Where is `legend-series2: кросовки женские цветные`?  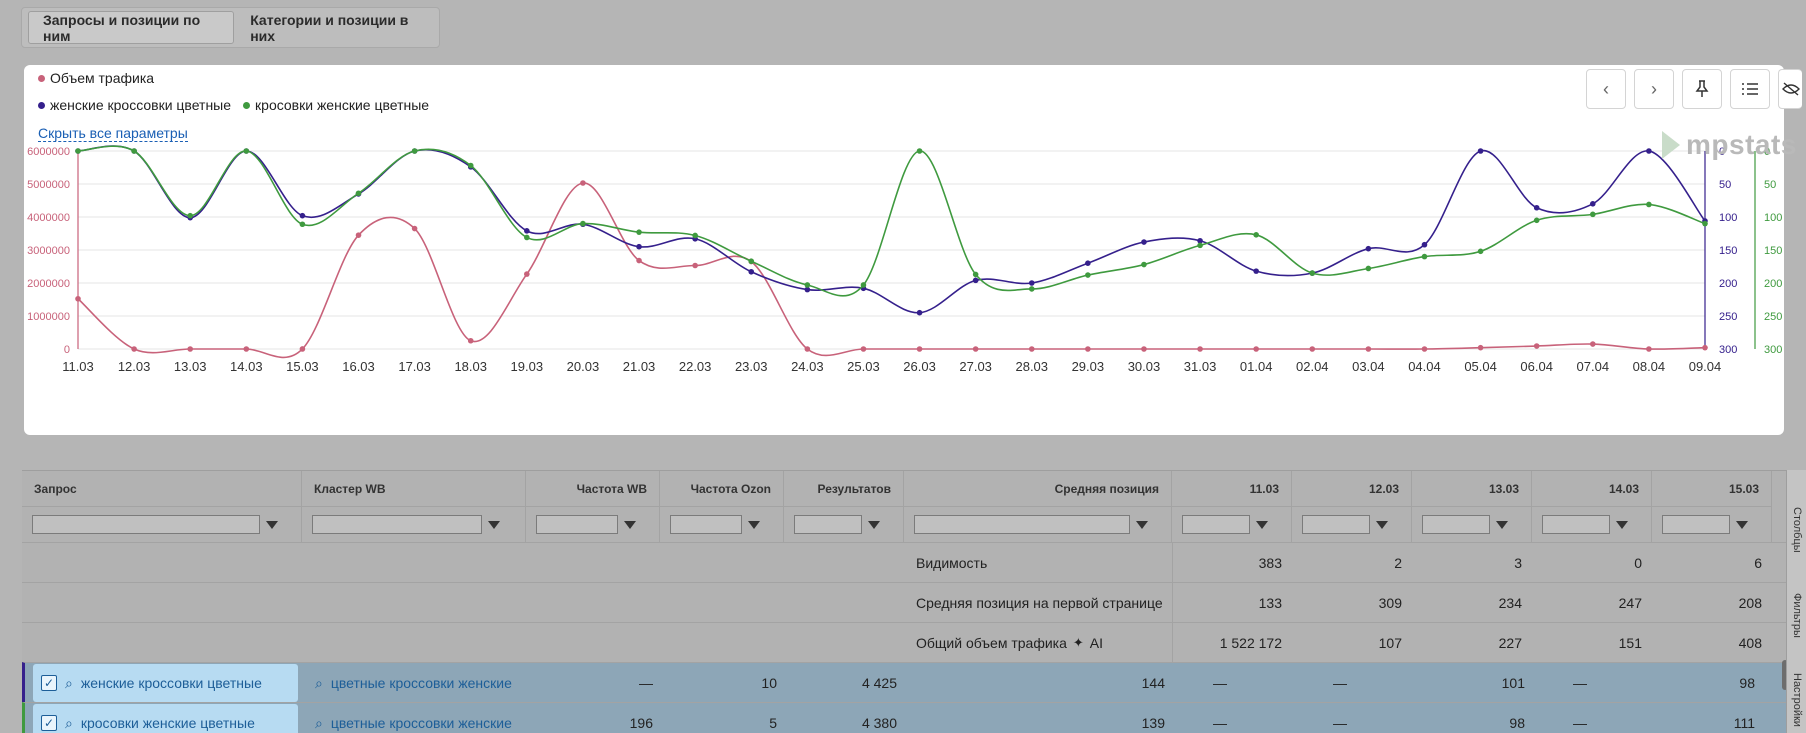 legend-series2: кросовки женские цветные is located at coordinates (336, 105).